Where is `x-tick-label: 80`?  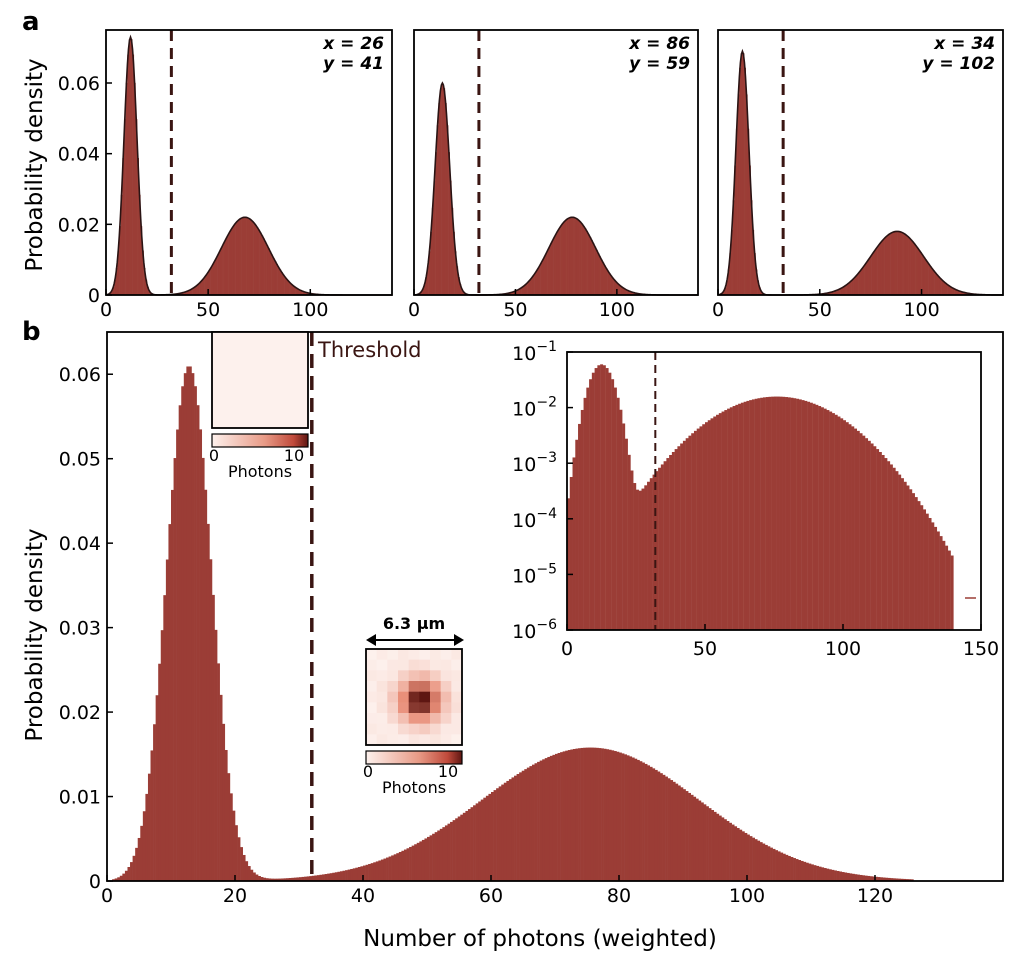 x-tick-label: 80 is located at coordinates (619, 896).